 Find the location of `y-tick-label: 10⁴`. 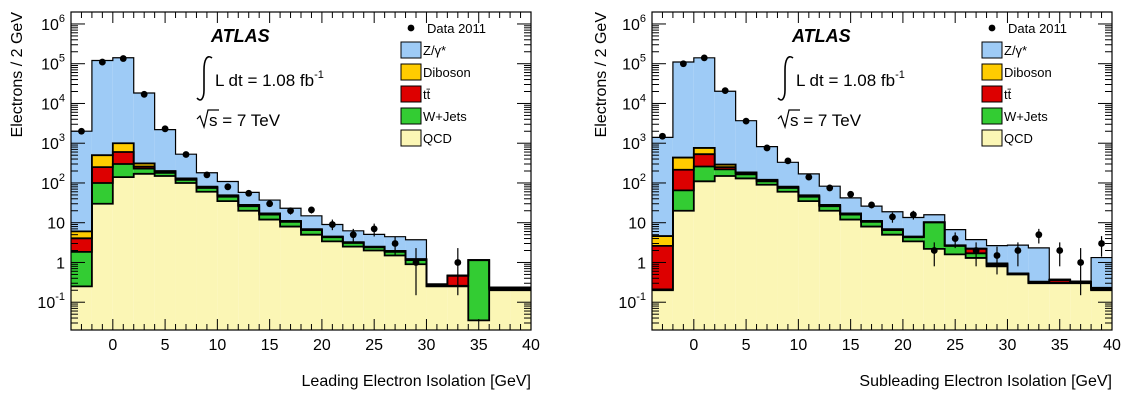

y-tick-label: 10⁴ is located at coordinates (53, 102).